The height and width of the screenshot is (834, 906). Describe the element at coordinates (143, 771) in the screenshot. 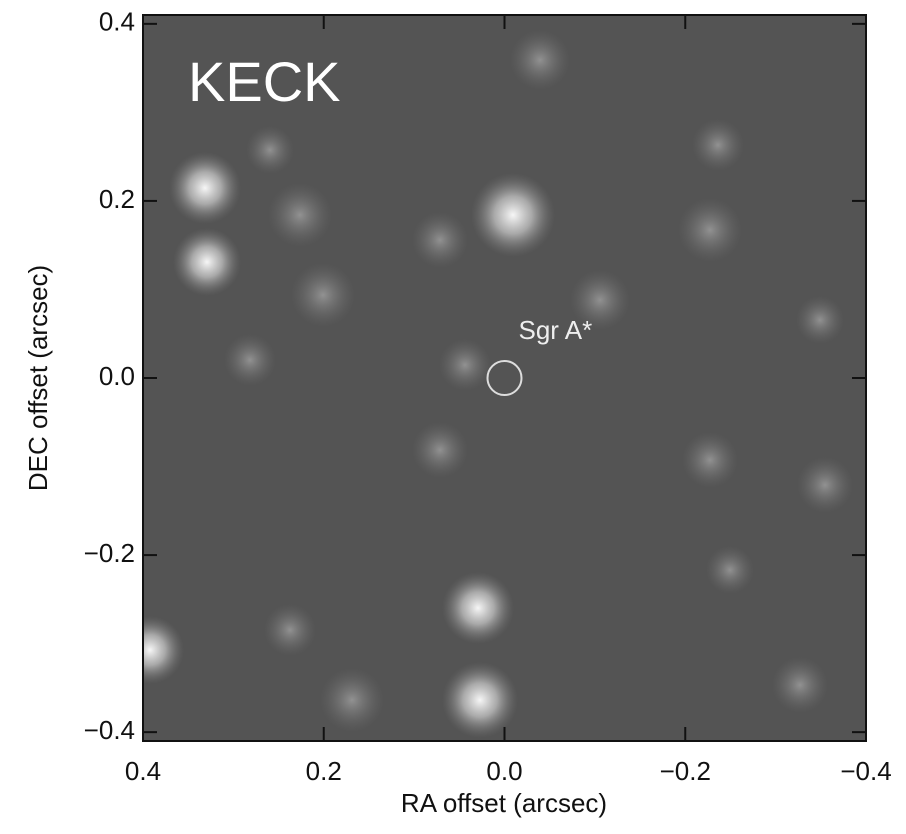

I see `x-tick-label: 0.4` at that location.